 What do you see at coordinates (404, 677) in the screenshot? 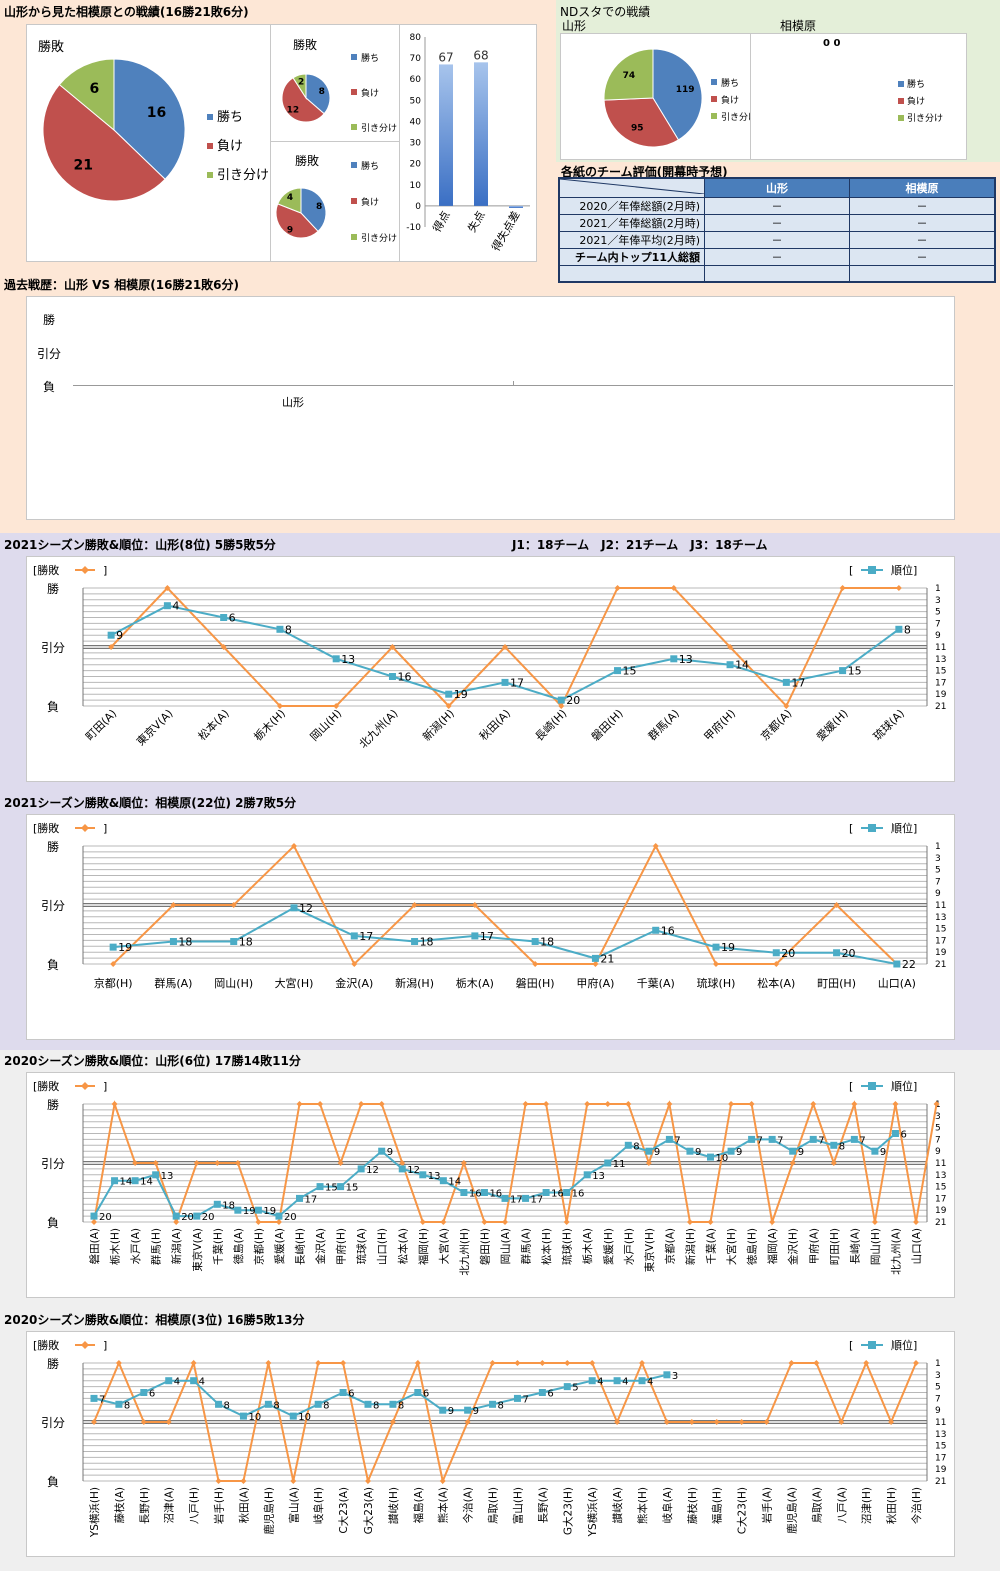
I see `rank-label: 16` at bounding box center [404, 677].